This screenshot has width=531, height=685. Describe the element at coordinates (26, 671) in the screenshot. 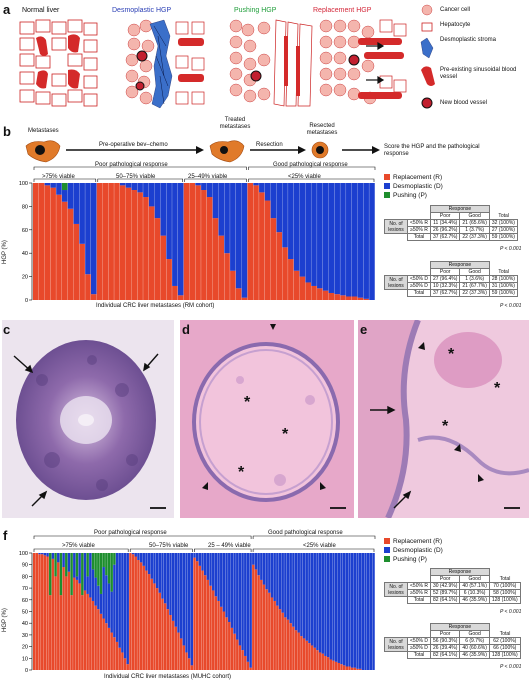

I see `y-tick-label: 0` at that location.